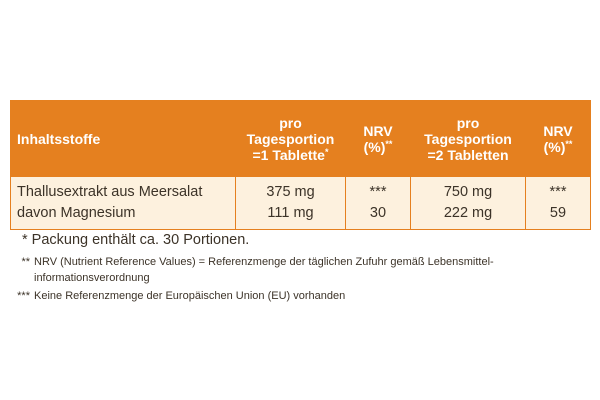 The image size is (600, 400). I want to click on footnote: * Packung enthält ca. 30 Portionen., so click(135, 240).